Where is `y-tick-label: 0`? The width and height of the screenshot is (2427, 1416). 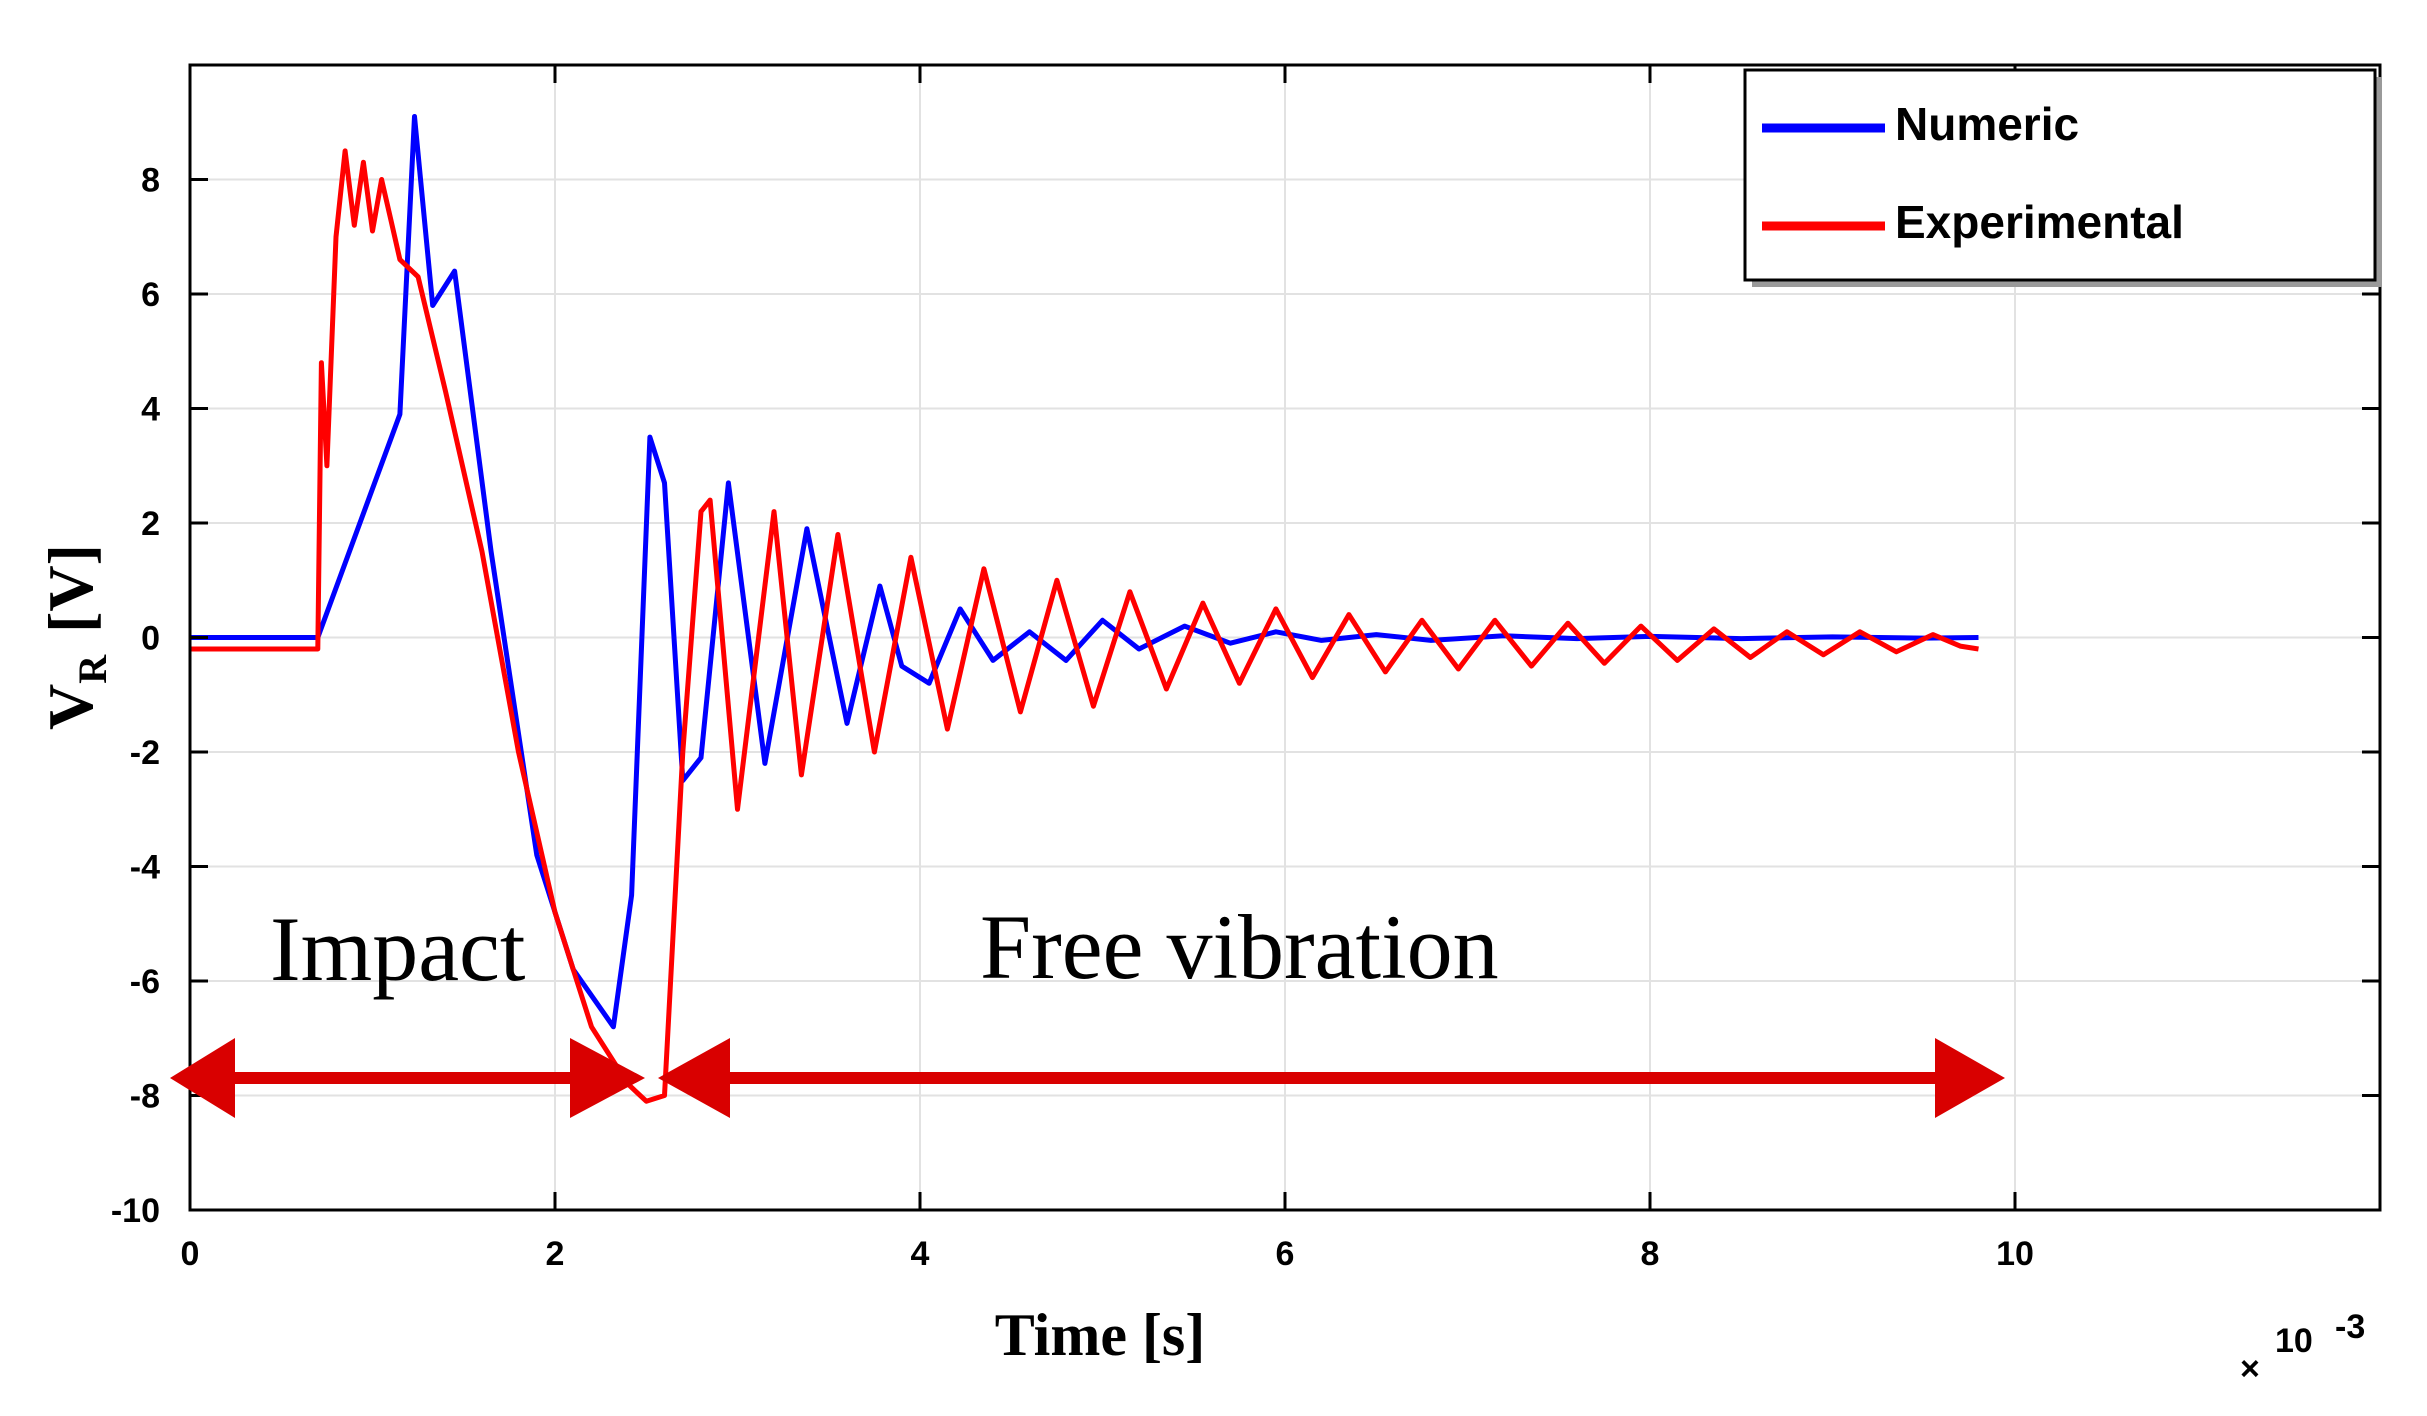 y-tick-label: 0 is located at coordinates (150, 639).